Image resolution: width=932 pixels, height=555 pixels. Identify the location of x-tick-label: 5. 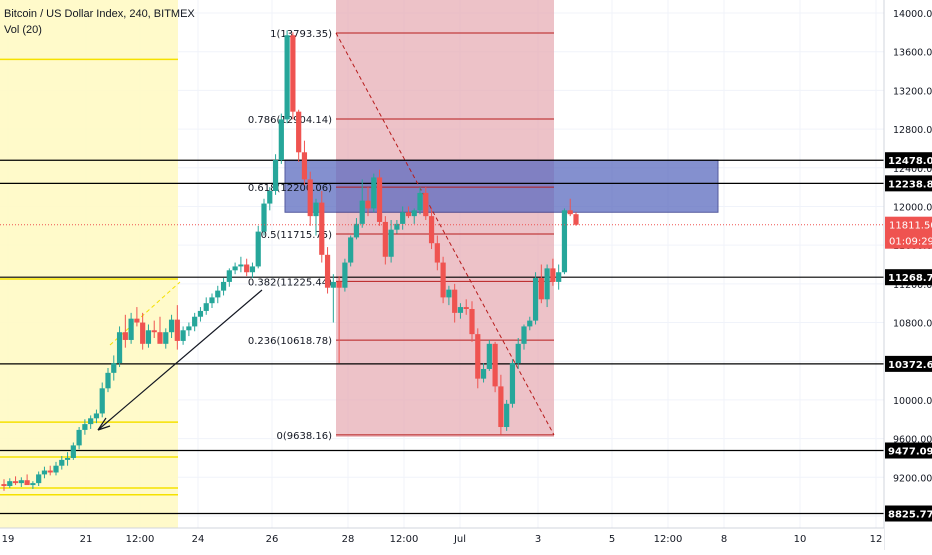
(612, 539).